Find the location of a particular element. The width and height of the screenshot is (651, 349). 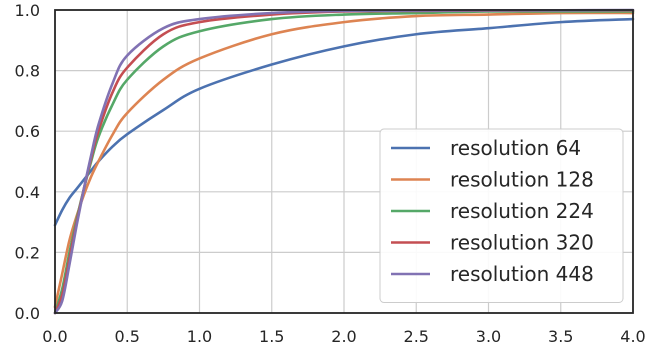

x-tick-label: 4.0 is located at coordinates (632, 336).